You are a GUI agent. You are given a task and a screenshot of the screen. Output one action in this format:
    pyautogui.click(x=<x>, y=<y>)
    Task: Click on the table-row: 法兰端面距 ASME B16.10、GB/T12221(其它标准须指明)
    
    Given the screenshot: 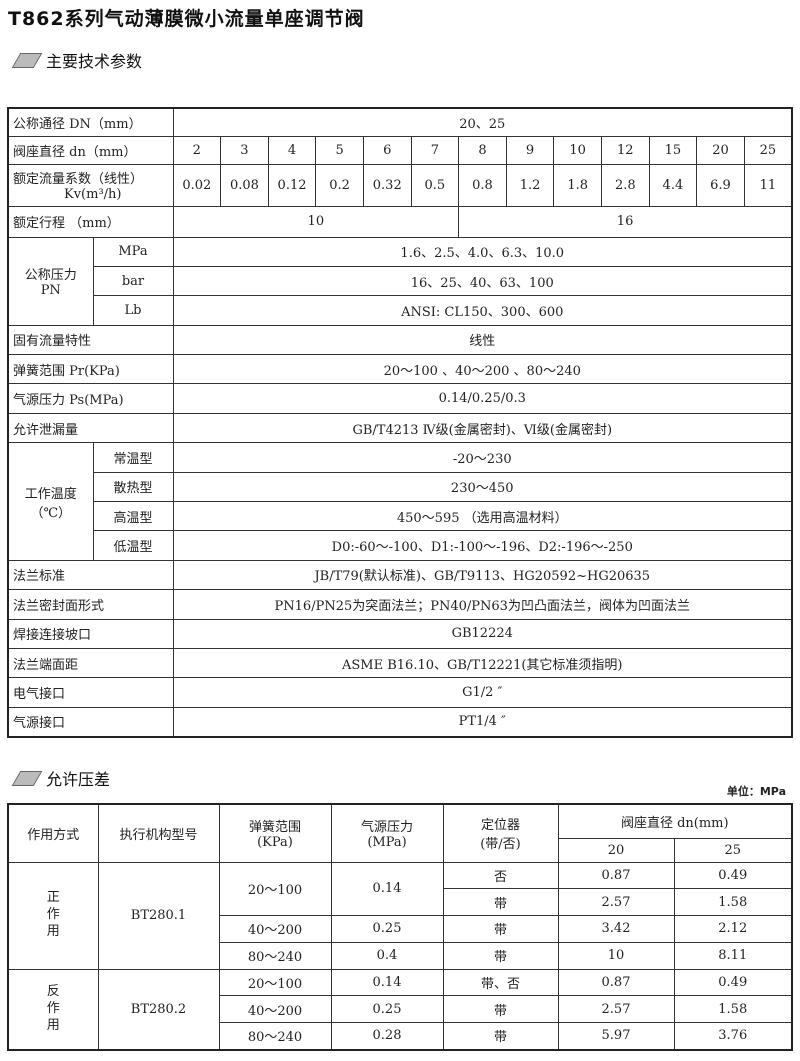 What is the action you would take?
    pyautogui.click(x=400, y=663)
    